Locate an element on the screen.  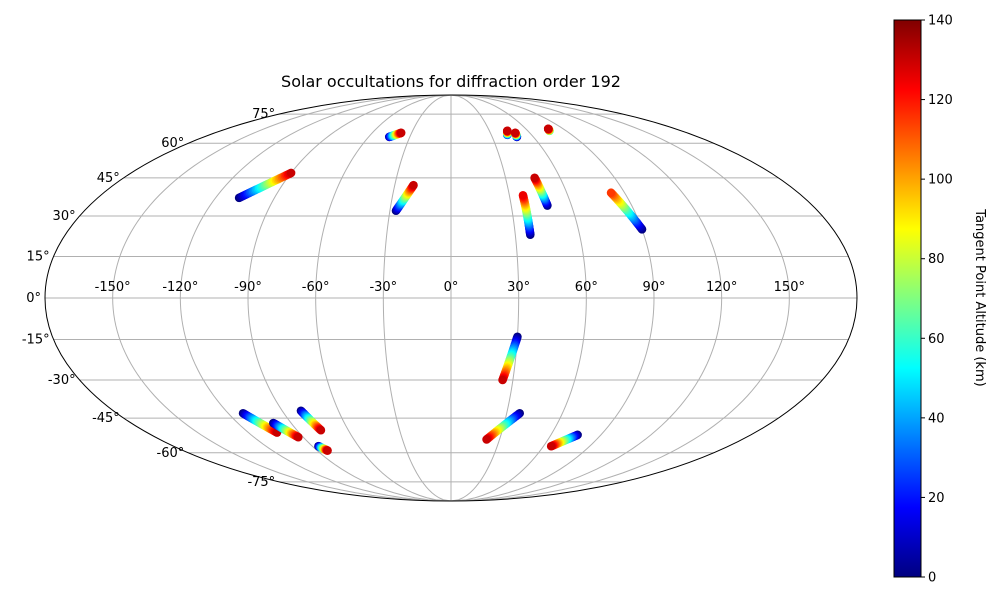
longitude-tick-label: 30° is located at coordinates (518, 287).